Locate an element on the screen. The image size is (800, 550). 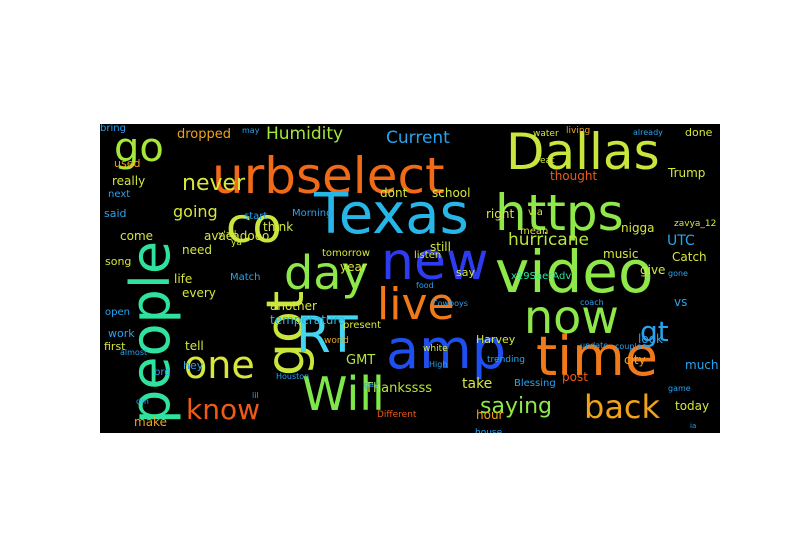
word-now: now is located at coordinates (571, 317).